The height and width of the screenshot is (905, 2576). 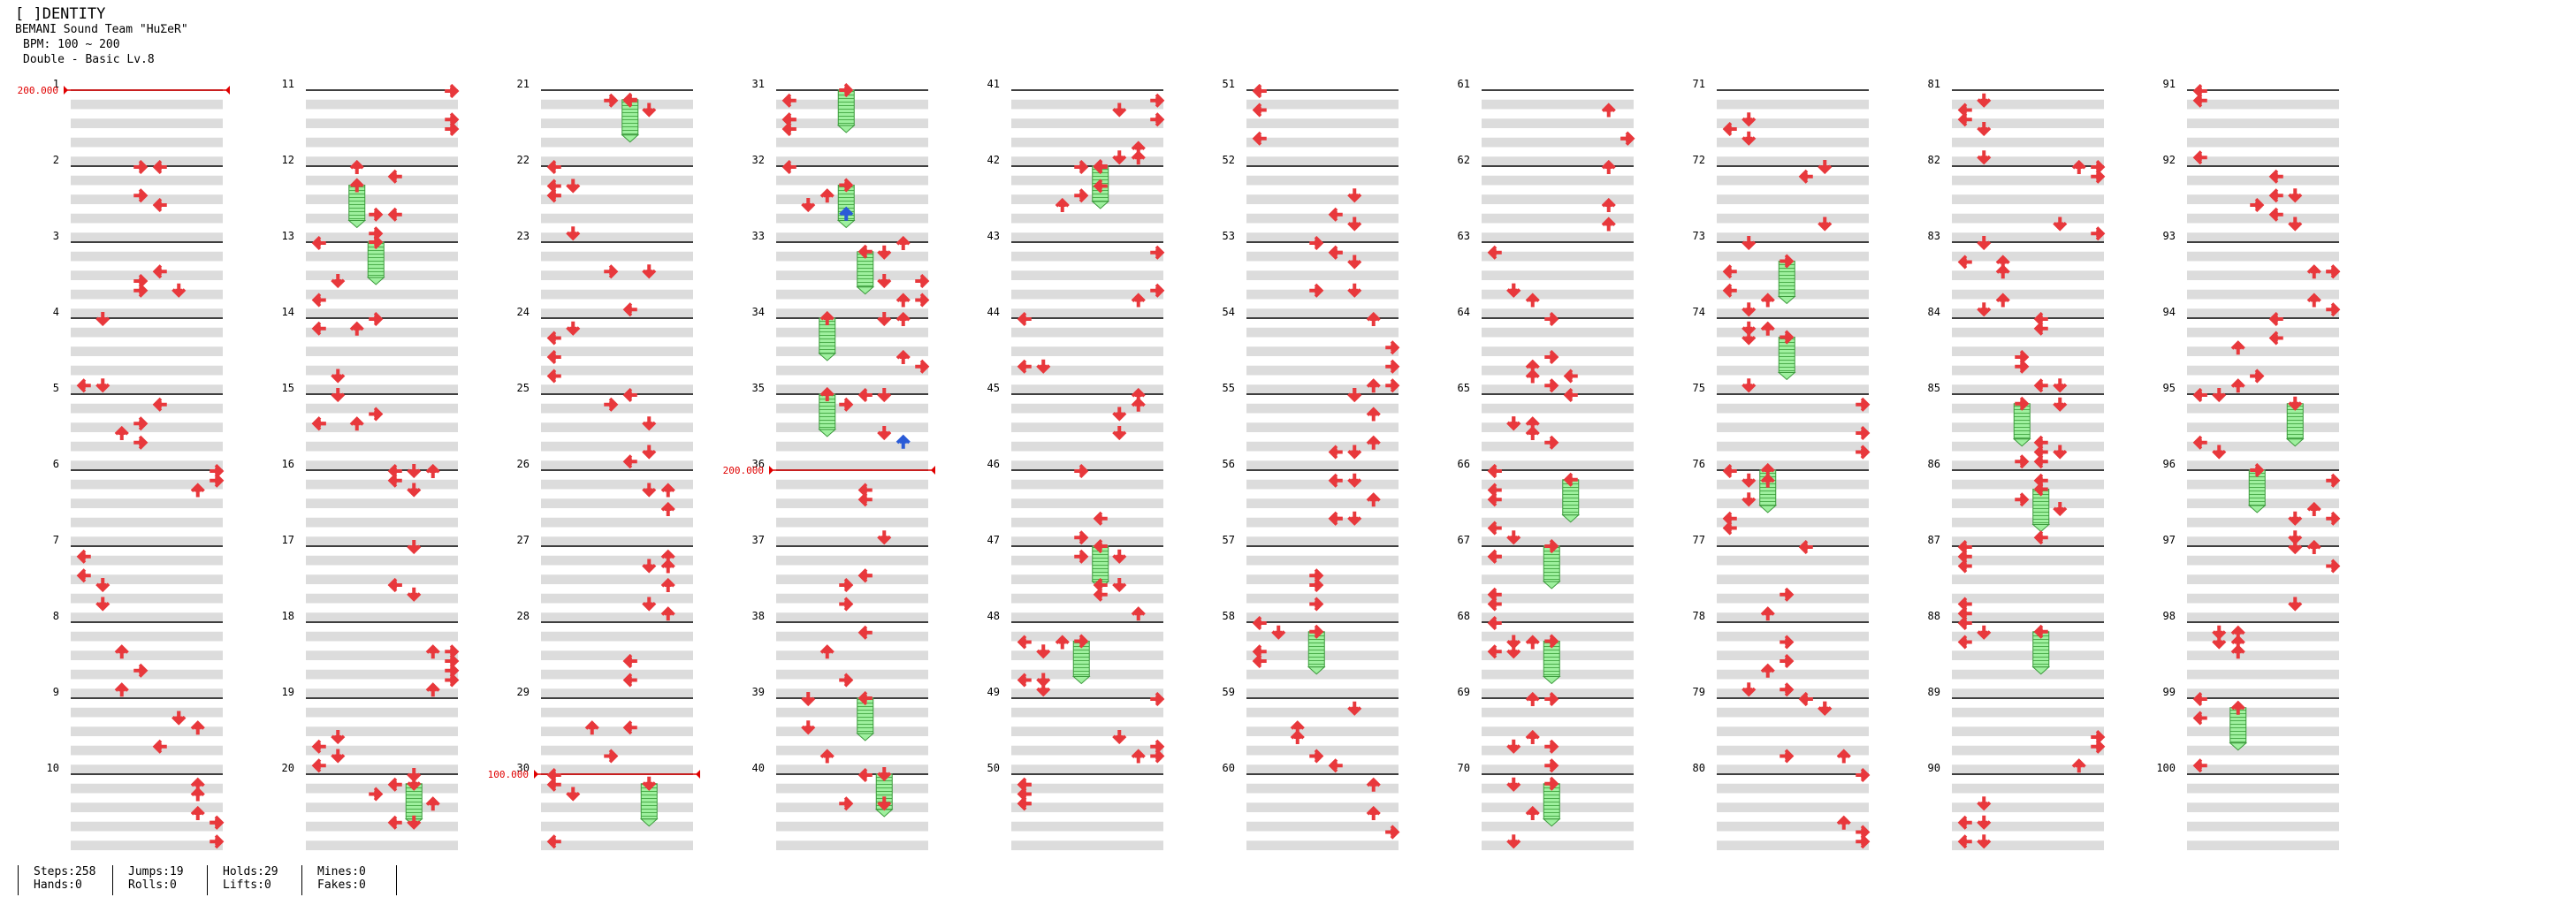 I want to click on measure-number: 28, so click(x=523, y=616).